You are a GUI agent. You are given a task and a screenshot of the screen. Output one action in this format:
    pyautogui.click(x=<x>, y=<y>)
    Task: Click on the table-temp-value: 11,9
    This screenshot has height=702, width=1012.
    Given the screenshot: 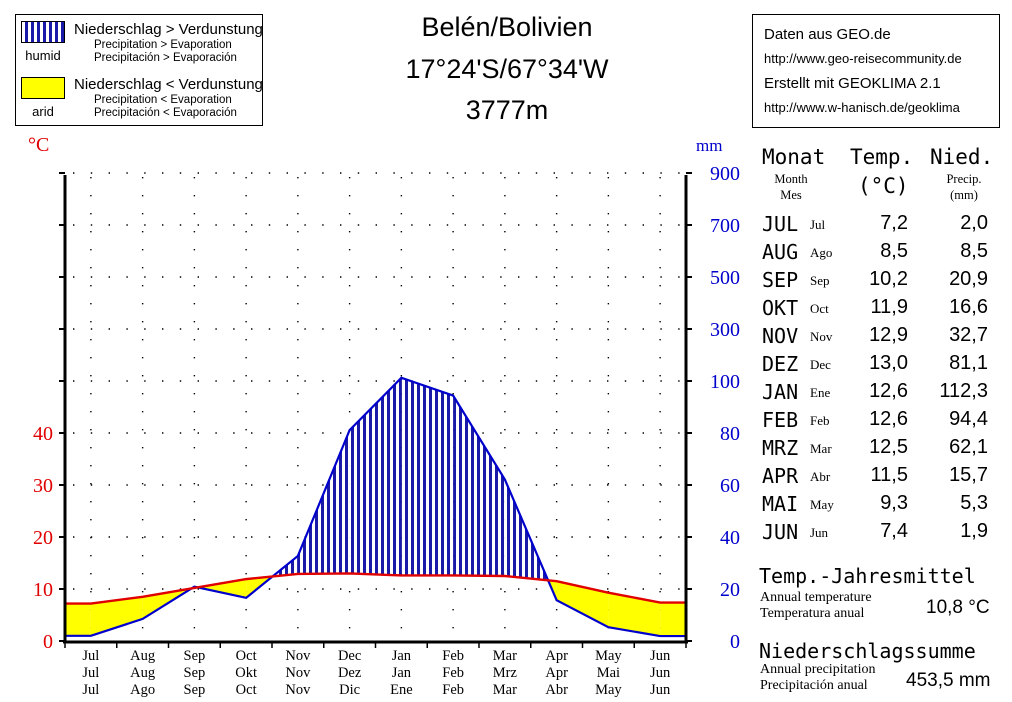 What is the action you would take?
    pyautogui.click(x=889, y=307)
    